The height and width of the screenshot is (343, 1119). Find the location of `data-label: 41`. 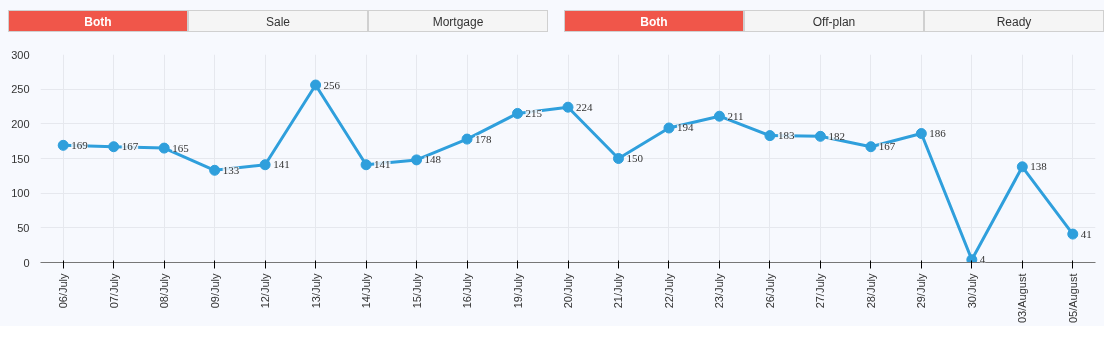

data-label: 41 is located at coordinates (1086, 233).